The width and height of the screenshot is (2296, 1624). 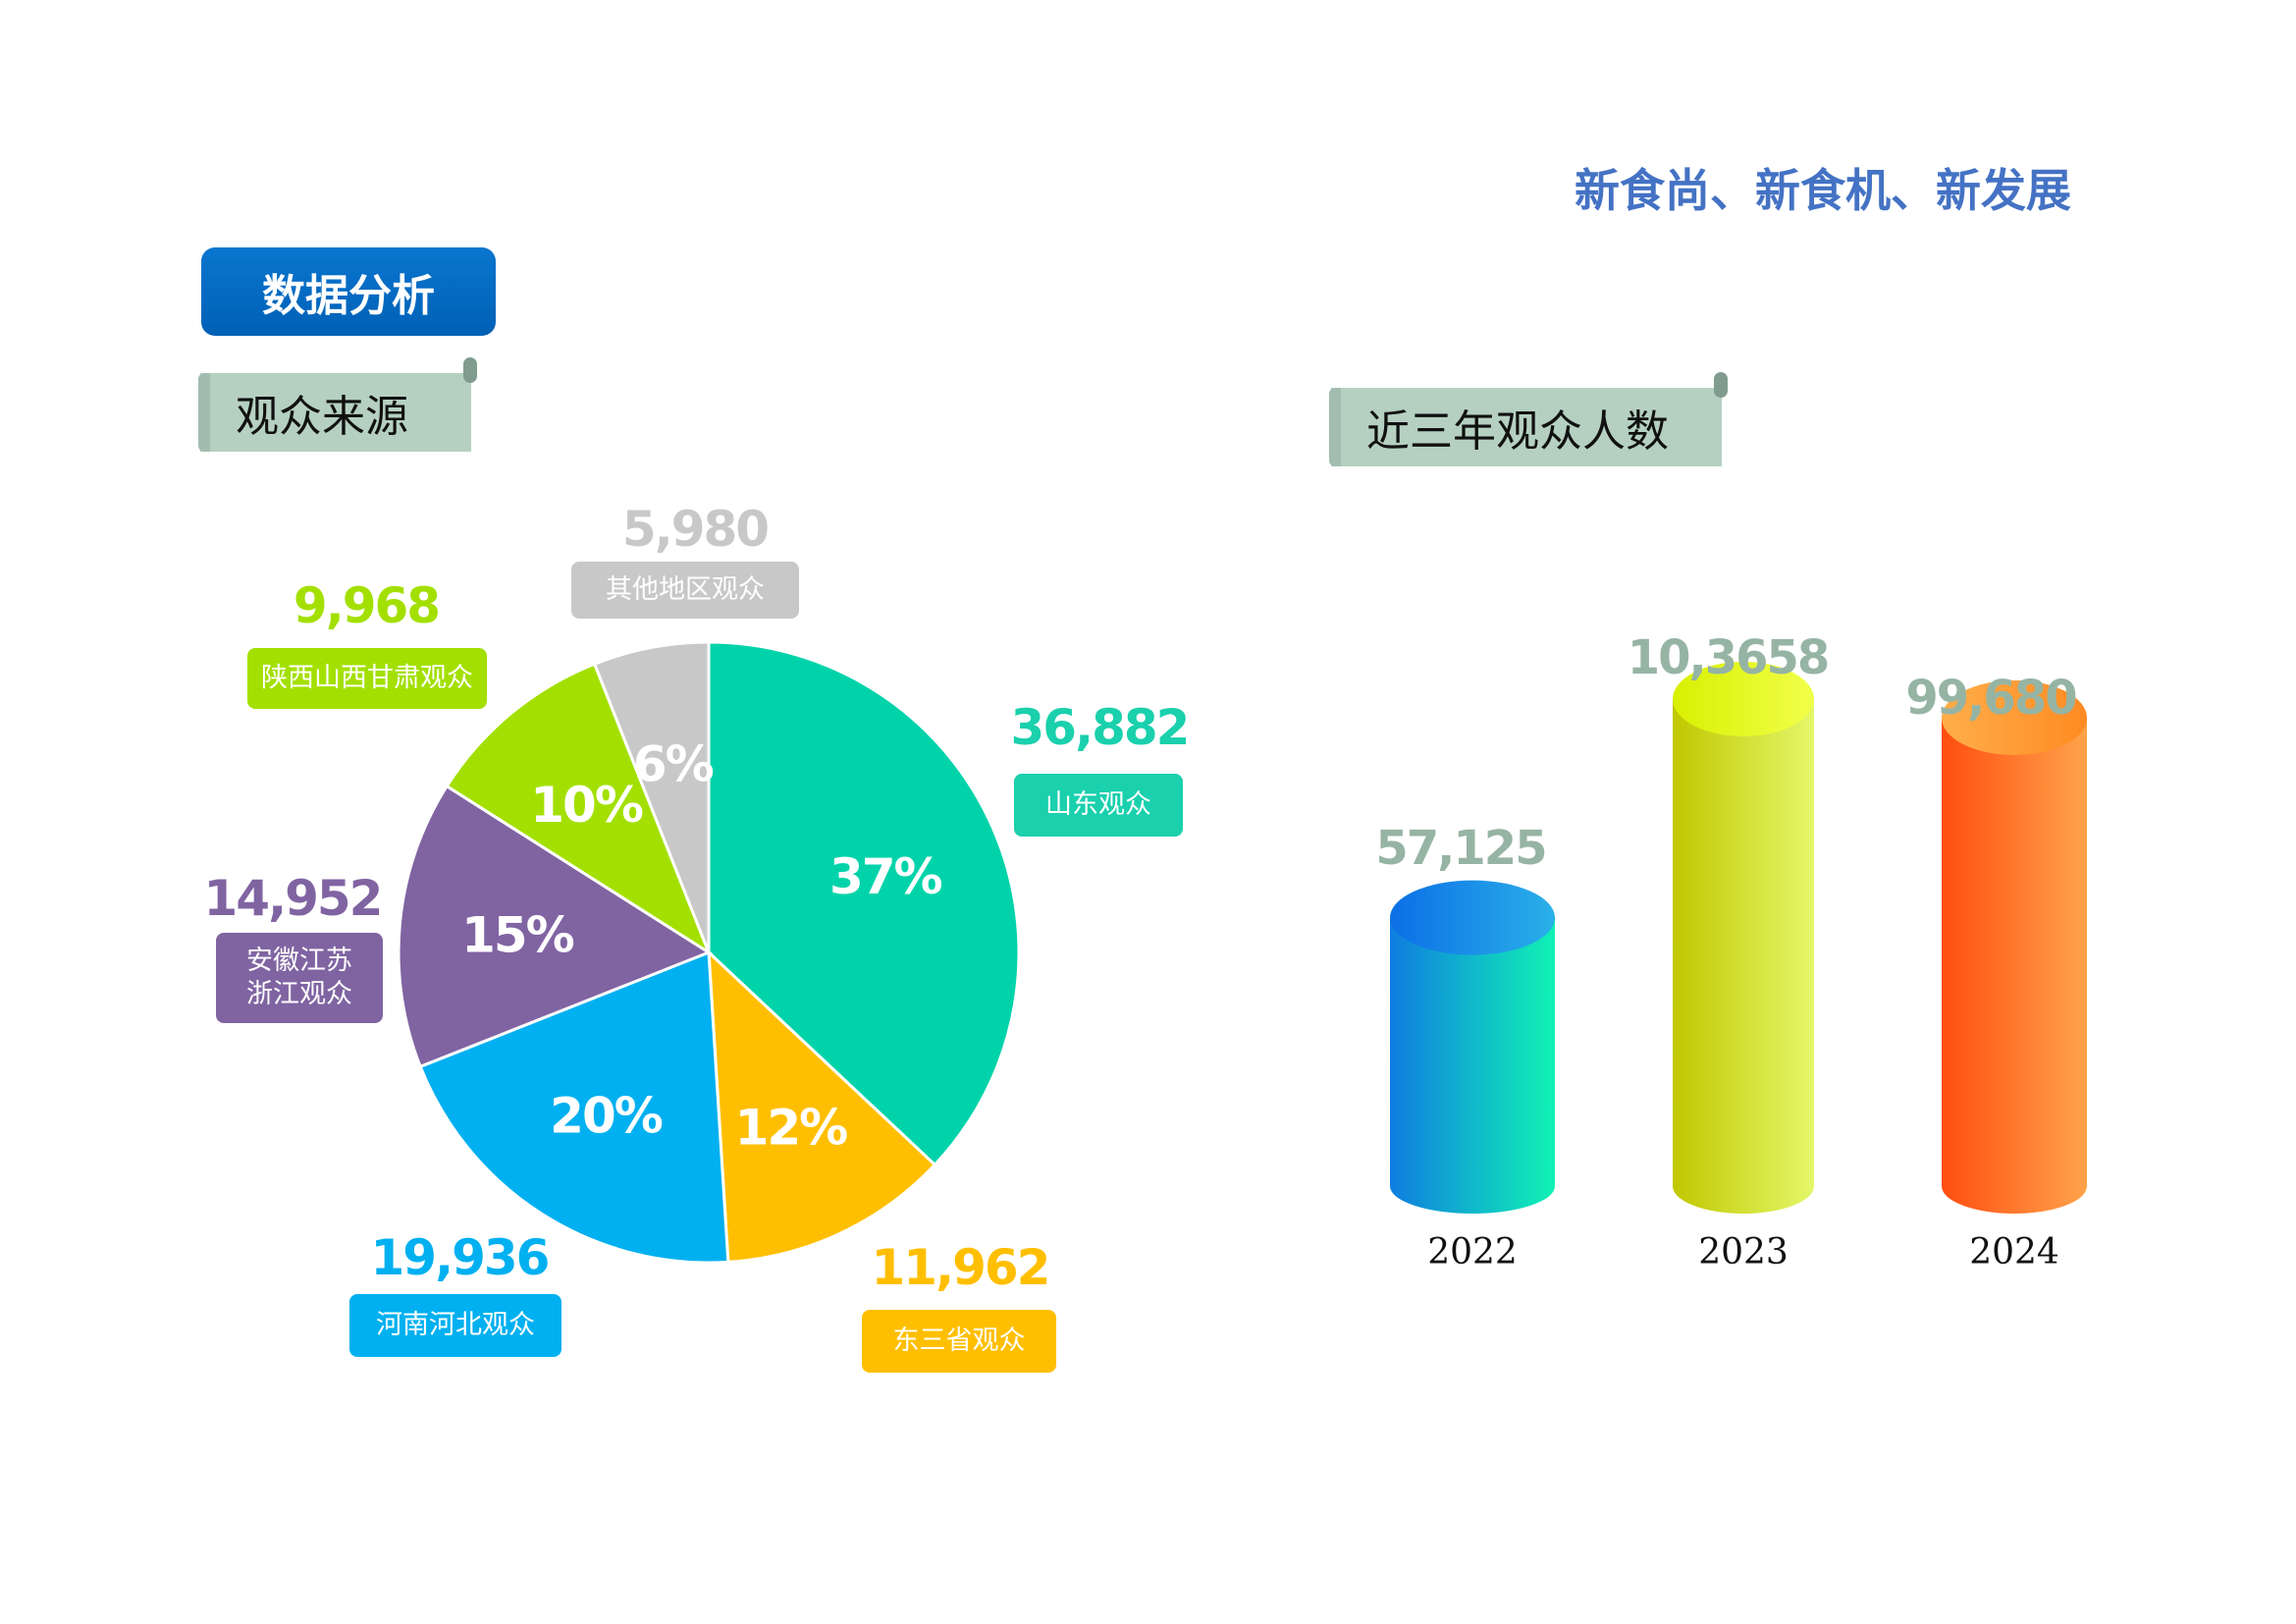 I want to click on pie-percent-anhui-jiangsu-zhejiang: 15%, so click(x=517, y=935).